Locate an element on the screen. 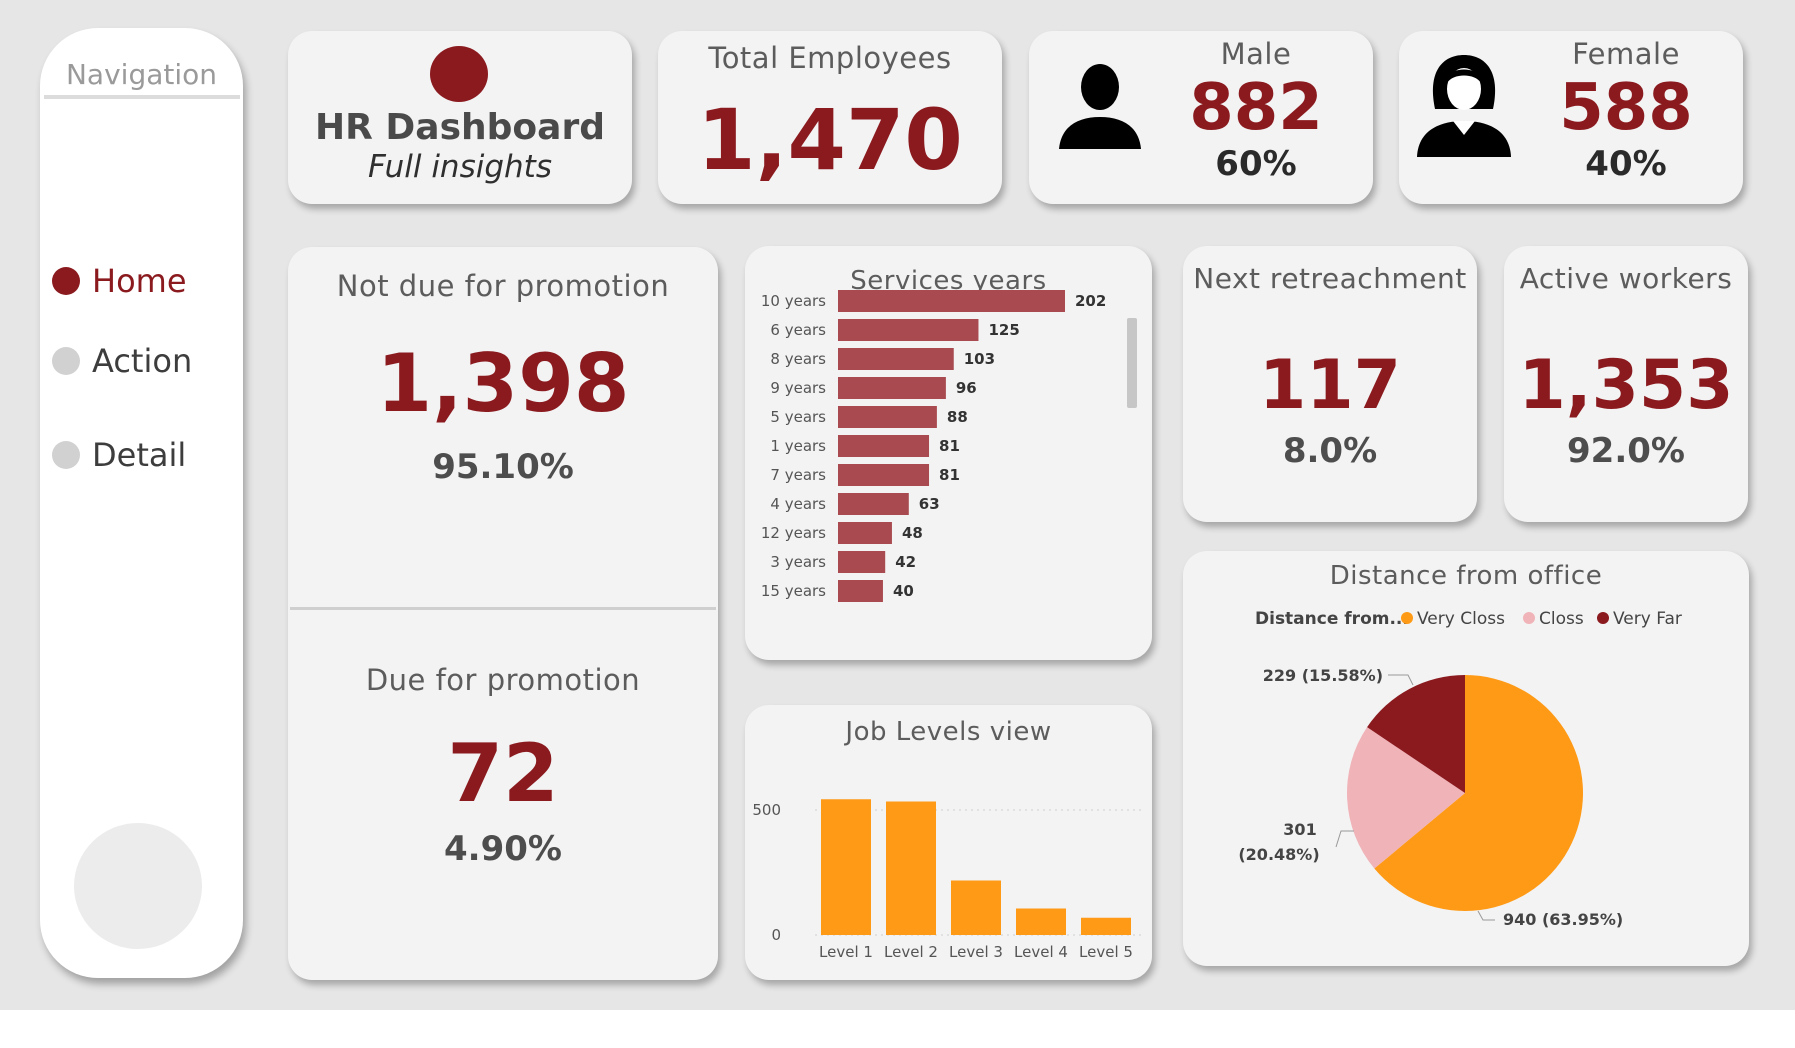 Image resolution: width=1795 pixels, height=1048 pixels. nav-dot-detail-icon is located at coordinates (66, 455).